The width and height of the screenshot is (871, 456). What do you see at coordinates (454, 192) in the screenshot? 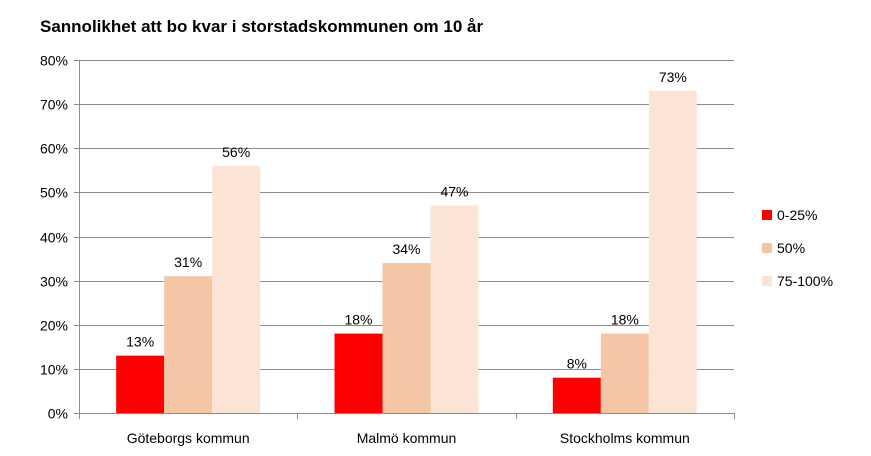
I see `data-label: 47%` at bounding box center [454, 192].